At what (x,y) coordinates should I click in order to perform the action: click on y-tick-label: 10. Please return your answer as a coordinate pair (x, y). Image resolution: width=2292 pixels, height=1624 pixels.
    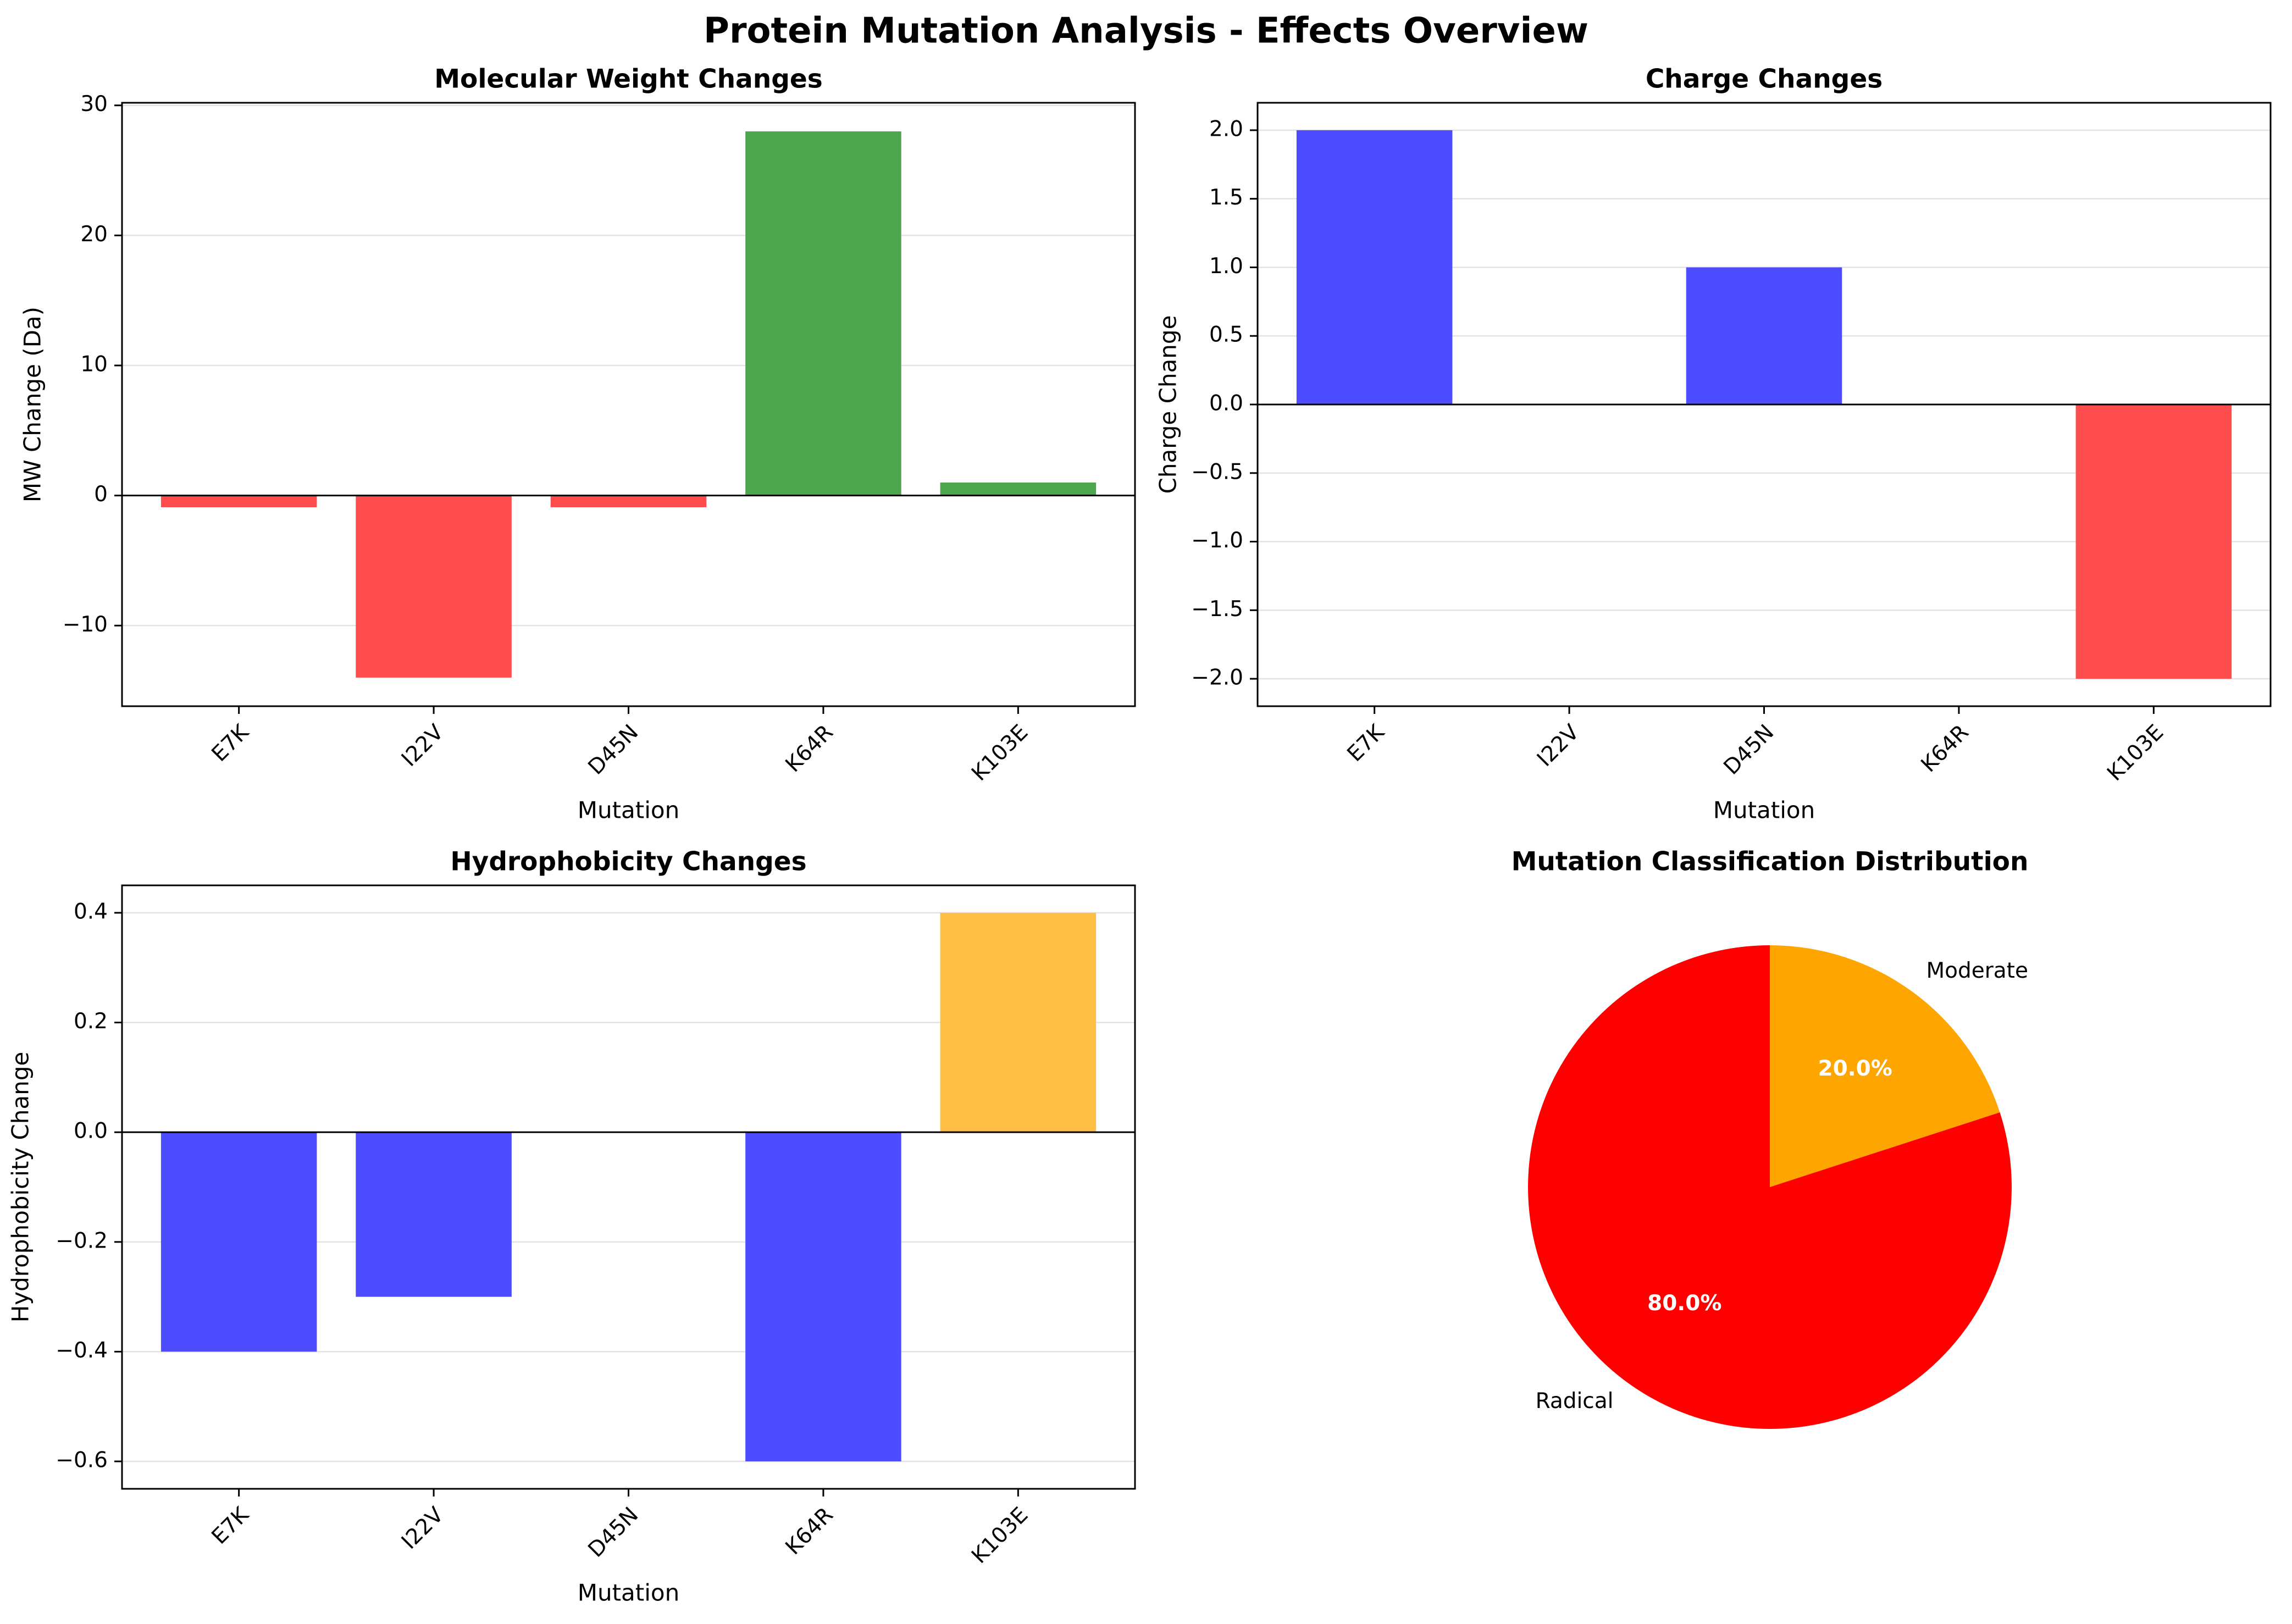
    Looking at the image, I should click on (94, 364).